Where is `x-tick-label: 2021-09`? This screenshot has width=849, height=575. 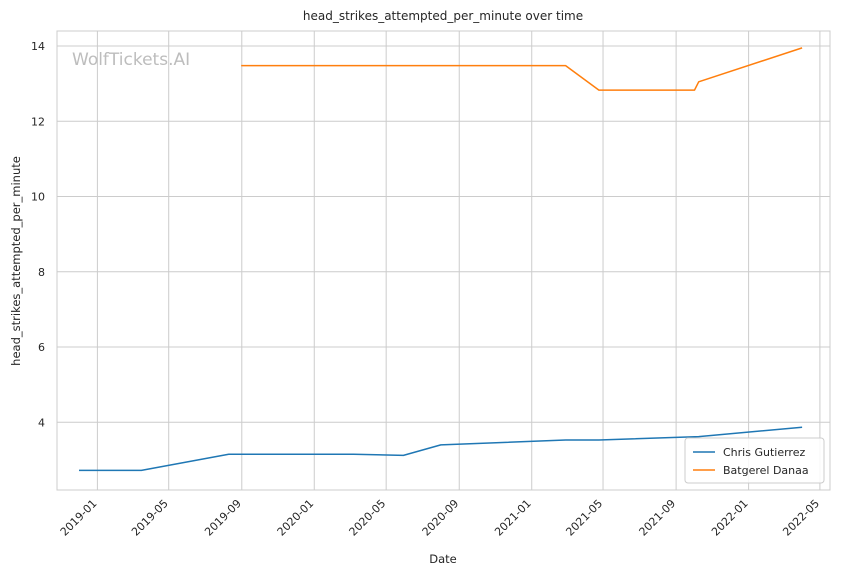 x-tick-label: 2021-09 is located at coordinates (658, 518).